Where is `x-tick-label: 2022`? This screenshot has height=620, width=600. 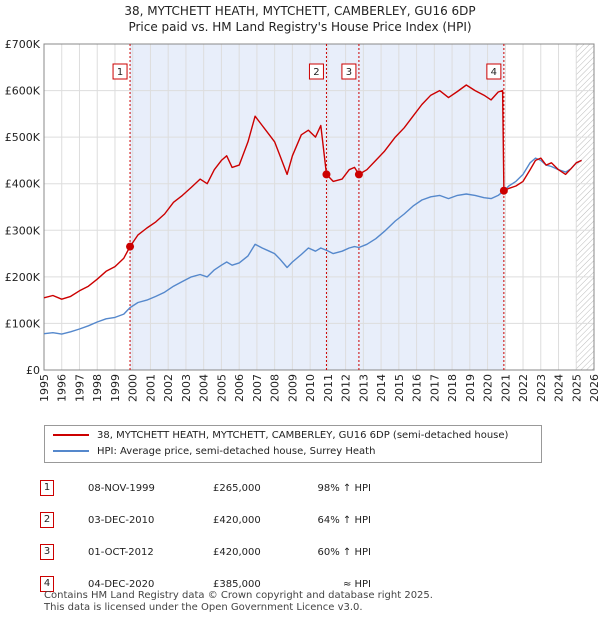 x-tick-label: 2022 is located at coordinates (523, 388).